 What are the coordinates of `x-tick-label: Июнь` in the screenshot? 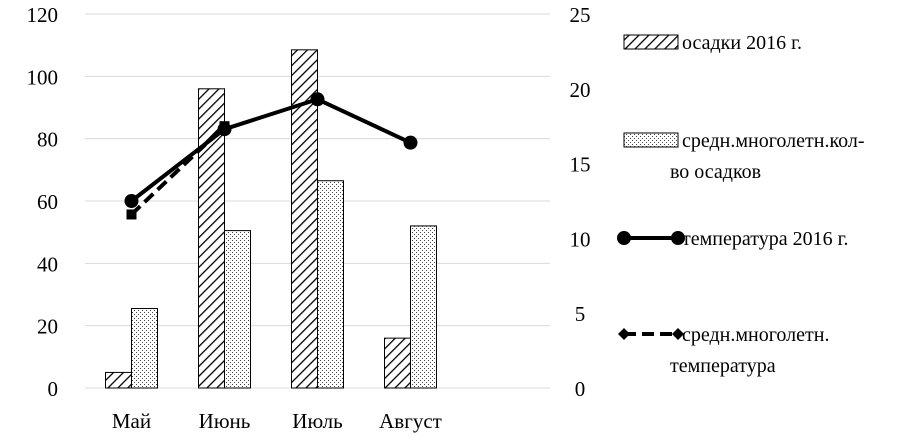 It's located at (225, 421).